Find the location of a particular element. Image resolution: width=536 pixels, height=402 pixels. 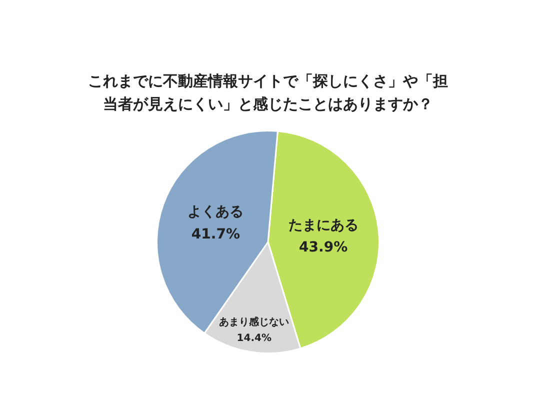

data-label: 43.9% is located at coordinates (323, 248).